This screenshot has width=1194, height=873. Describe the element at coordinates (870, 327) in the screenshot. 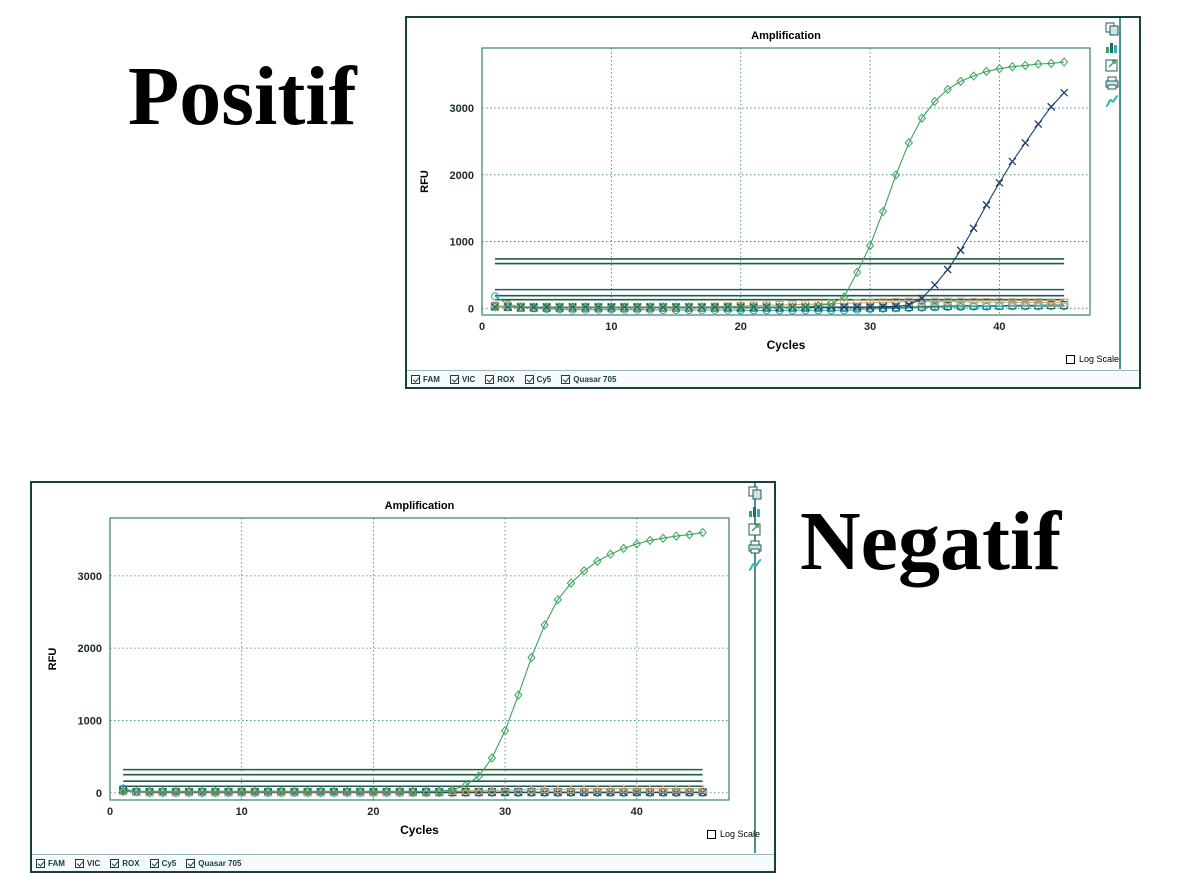

I see `x-tick-label: 30` at that location.